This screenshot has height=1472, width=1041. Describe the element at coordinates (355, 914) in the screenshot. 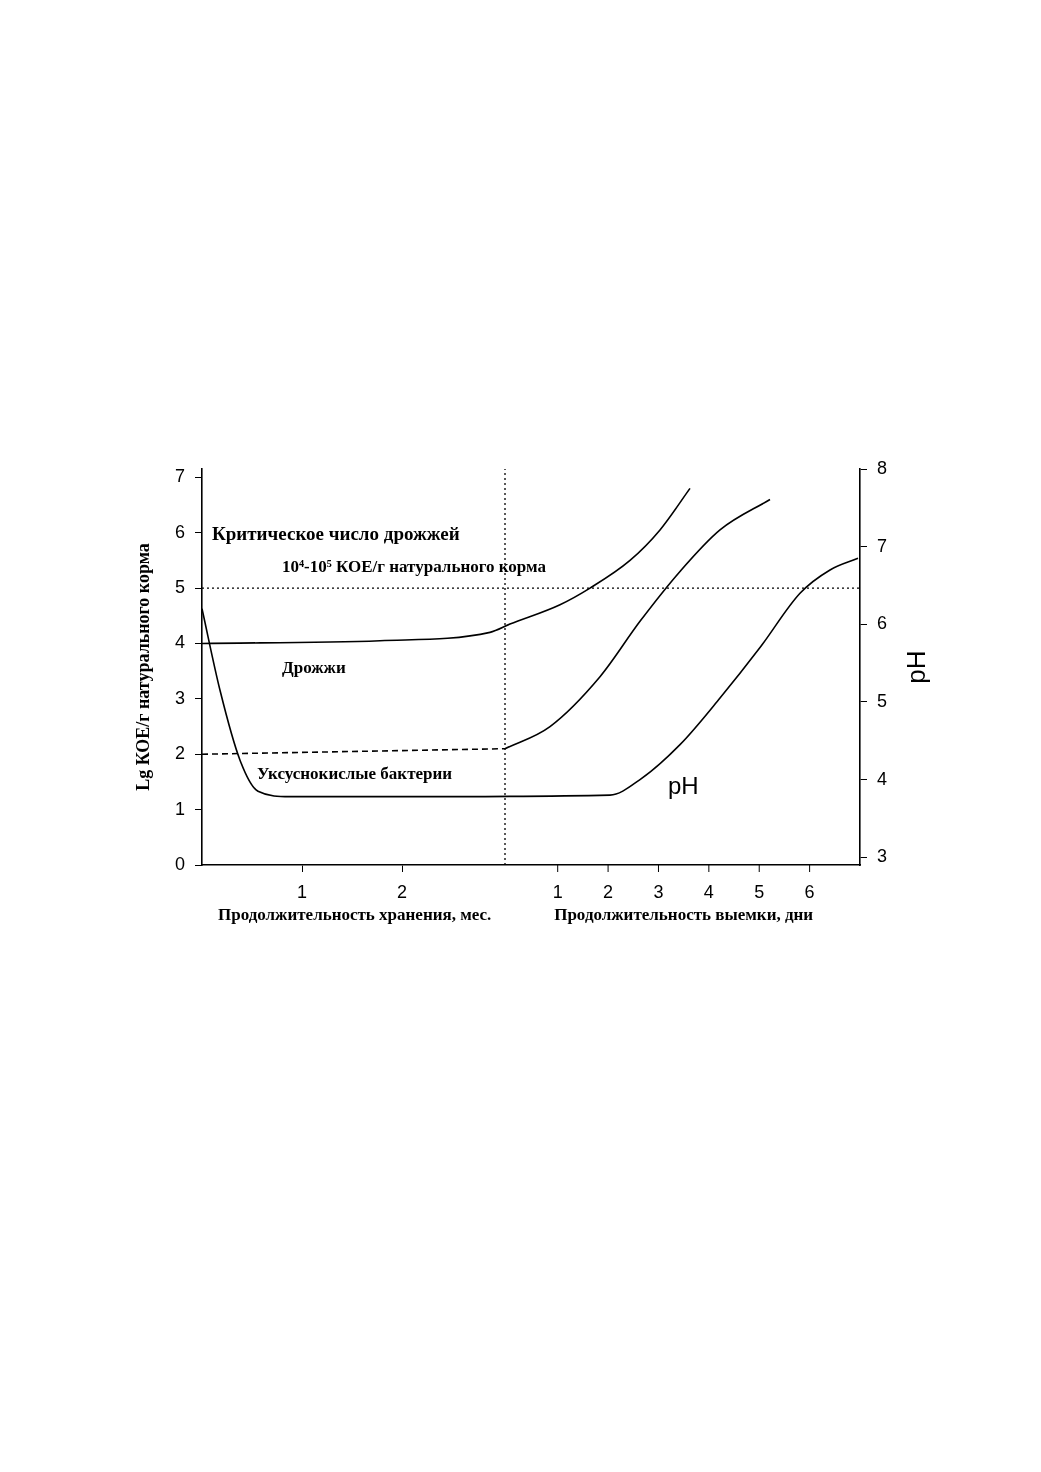

I see `x-axis-title: Продолжительность хранения, мес.` at that location.